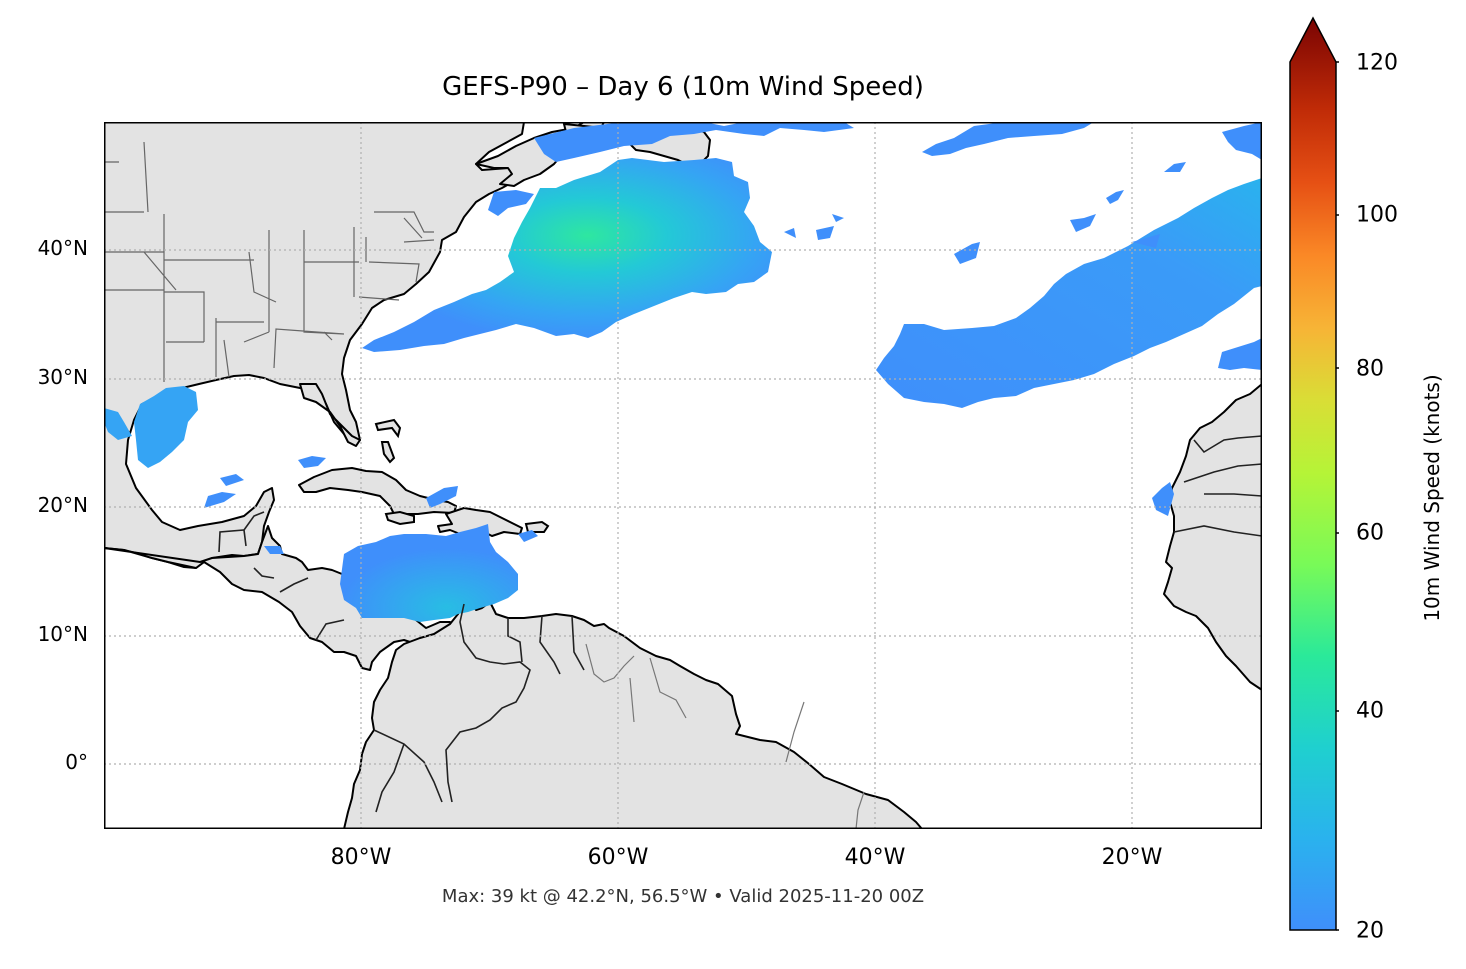  Describe the element at coordinates (269, 261) in the screenshot. I see `state-borders` at that location.